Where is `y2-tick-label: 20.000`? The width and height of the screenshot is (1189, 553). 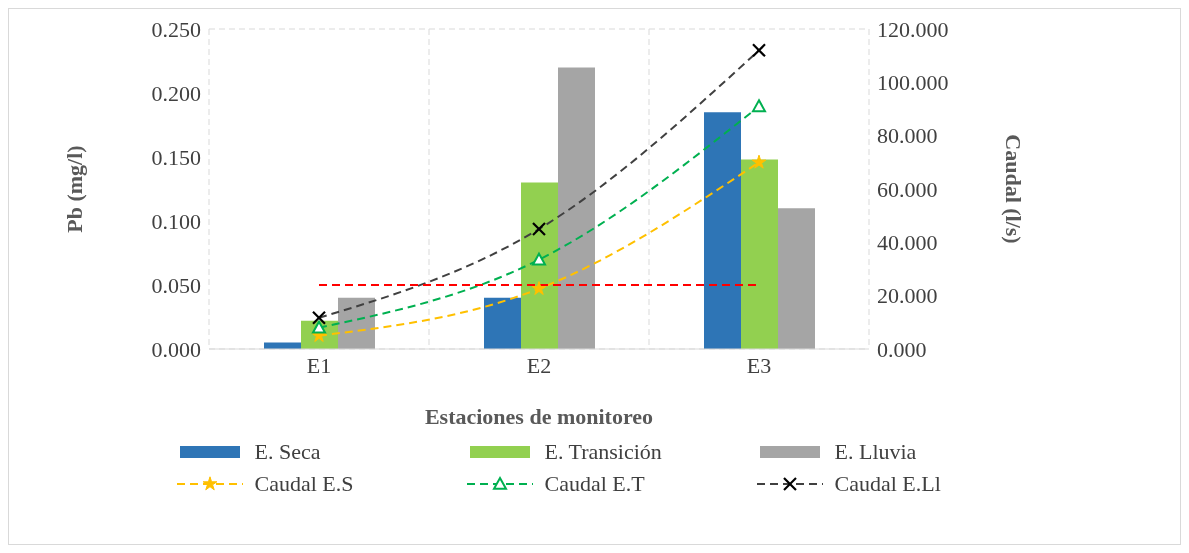
y2-tick-label: 20.000 is located at coordinates (907, 296).